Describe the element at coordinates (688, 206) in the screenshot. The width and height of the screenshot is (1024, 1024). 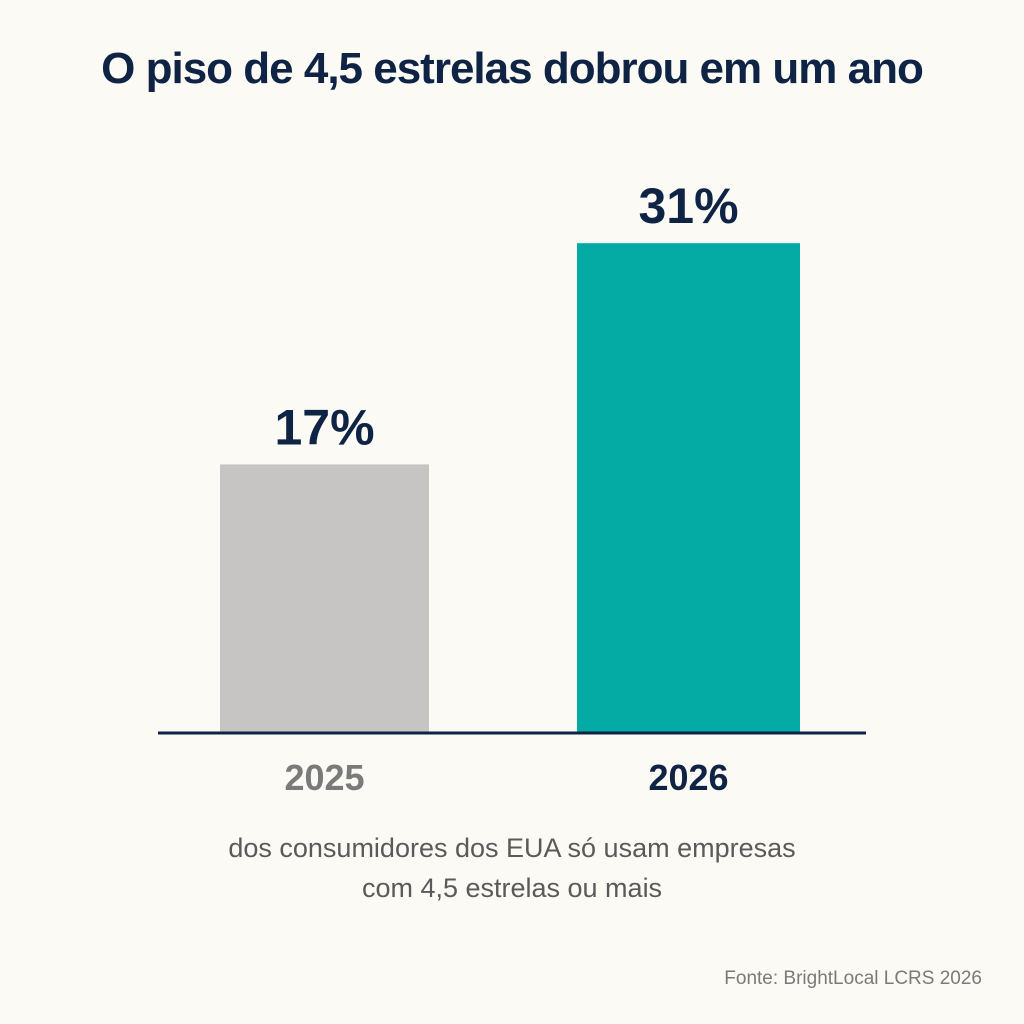
I see `value-label-2026: 31%` at that location.